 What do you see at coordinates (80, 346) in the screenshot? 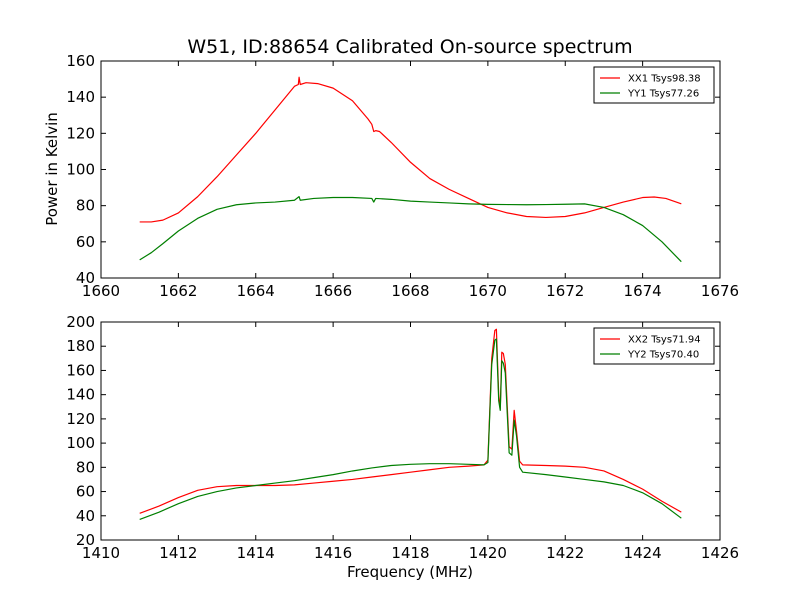
I see `bottom-y-tick-label: 180` at bounding box center [80, 346].